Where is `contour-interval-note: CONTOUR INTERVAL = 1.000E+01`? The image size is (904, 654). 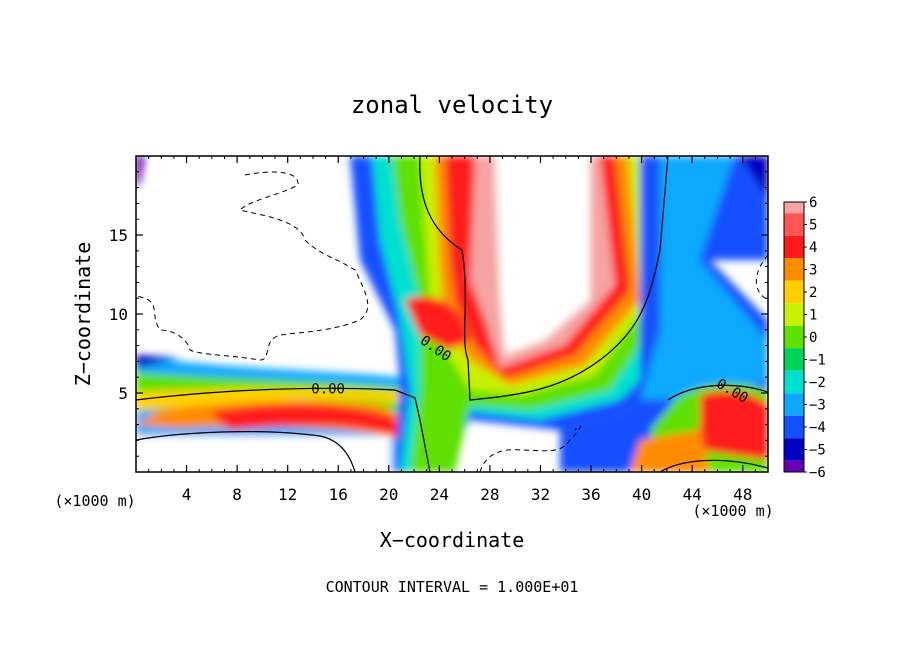
contour-interval-note: CONTOUR INTERVAL = 1.000E+01 is located at coordinates (452, 587).